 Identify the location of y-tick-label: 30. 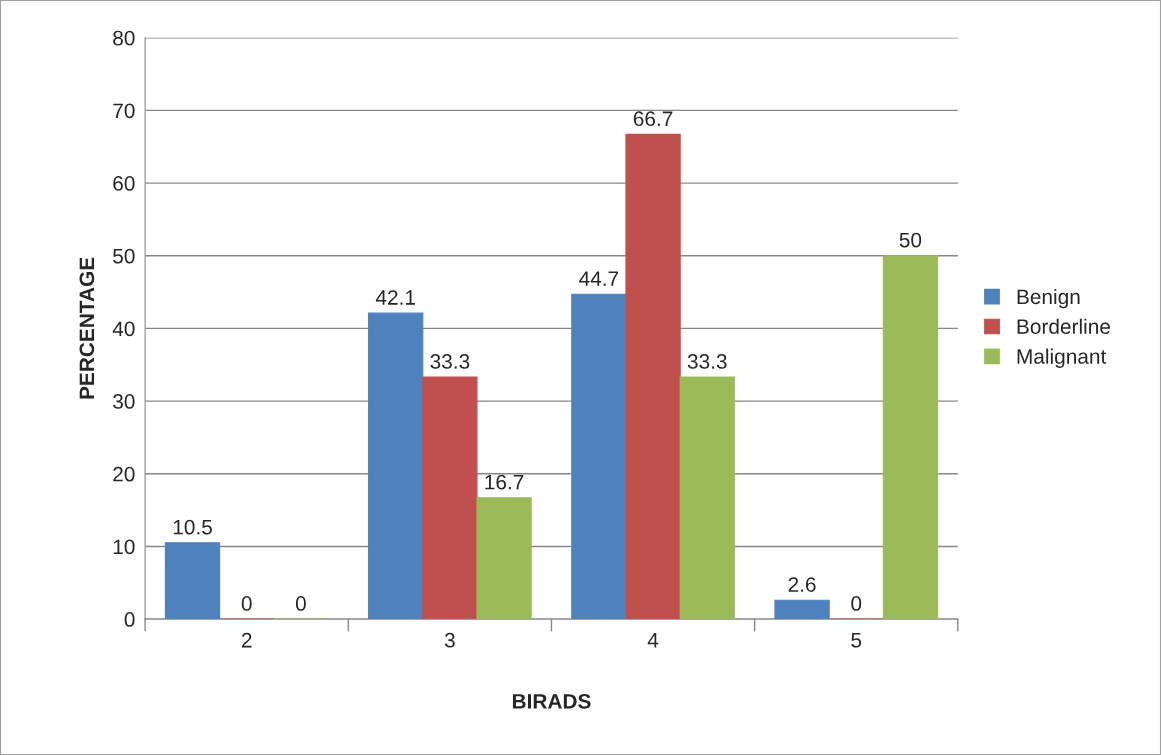
(124, 401).